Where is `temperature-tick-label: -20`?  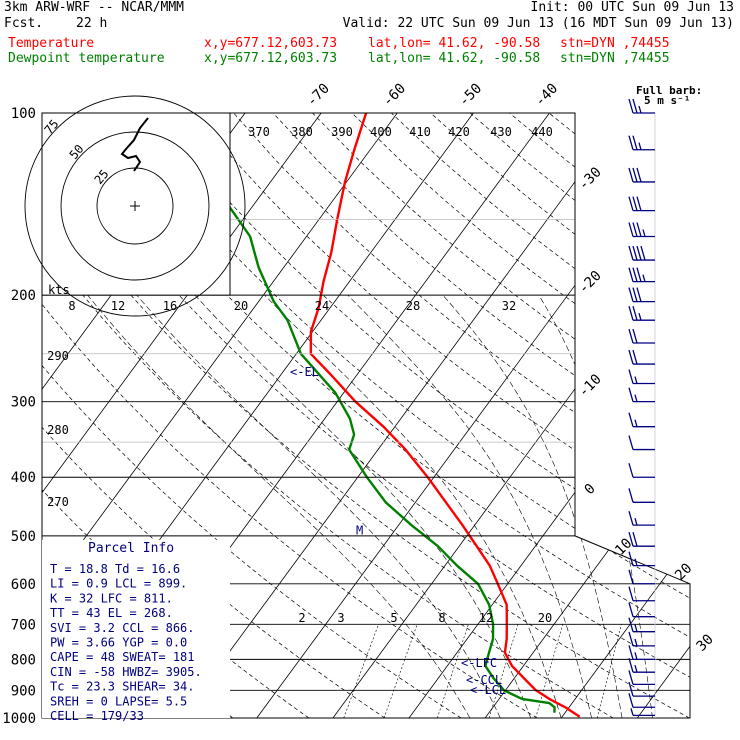 temperature-tick-label: -20 is located at coordinates (590, 282).